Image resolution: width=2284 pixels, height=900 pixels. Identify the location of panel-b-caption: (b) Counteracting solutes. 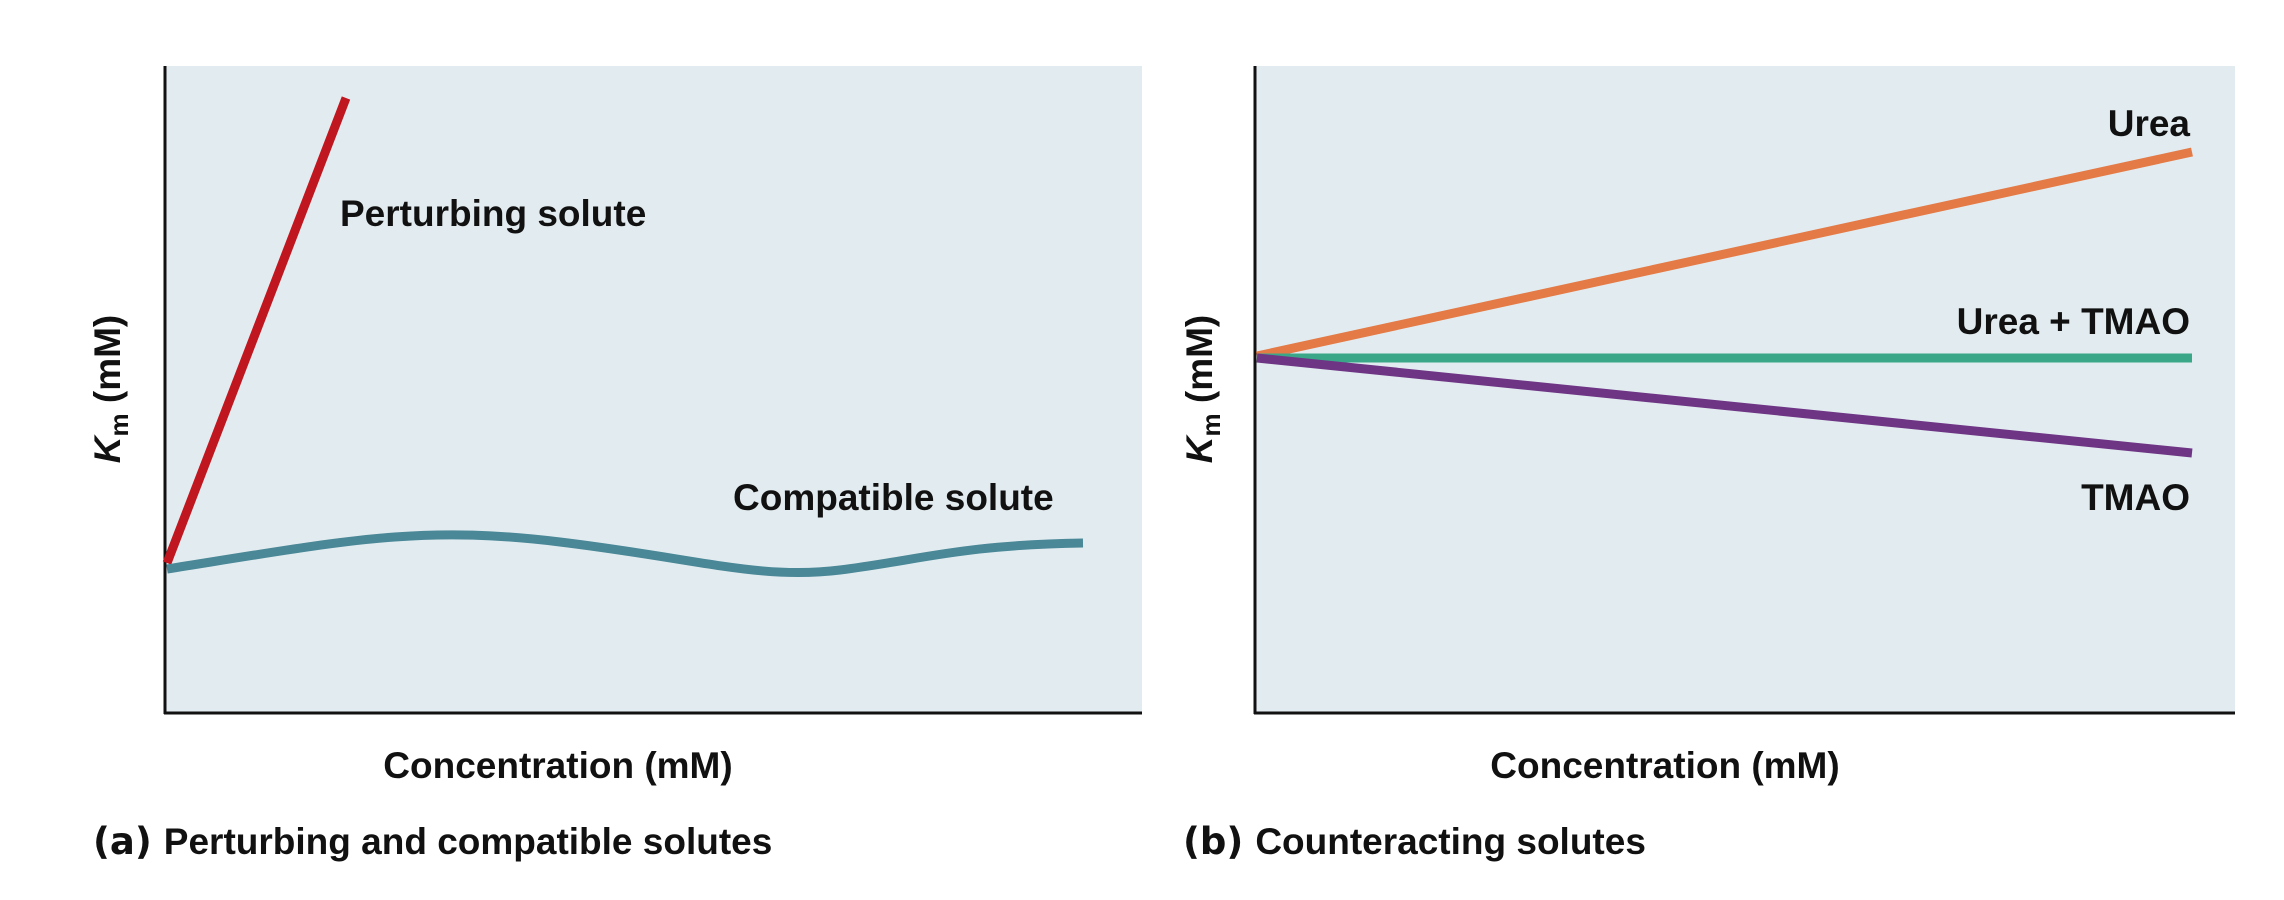
(1414, 841).